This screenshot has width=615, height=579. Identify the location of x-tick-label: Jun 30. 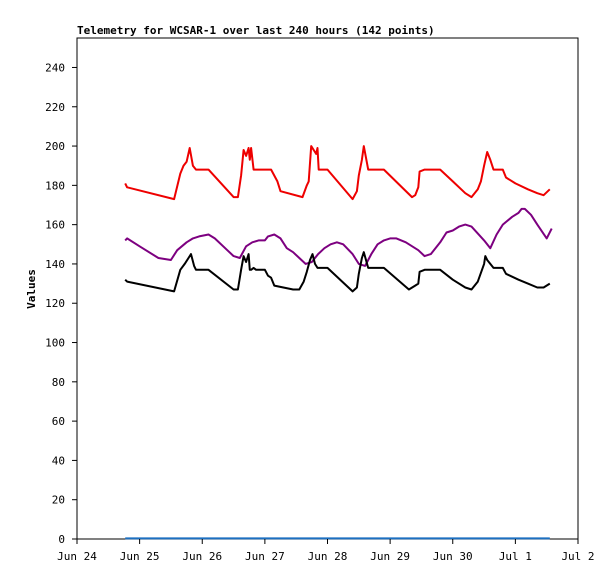
(453, 556).